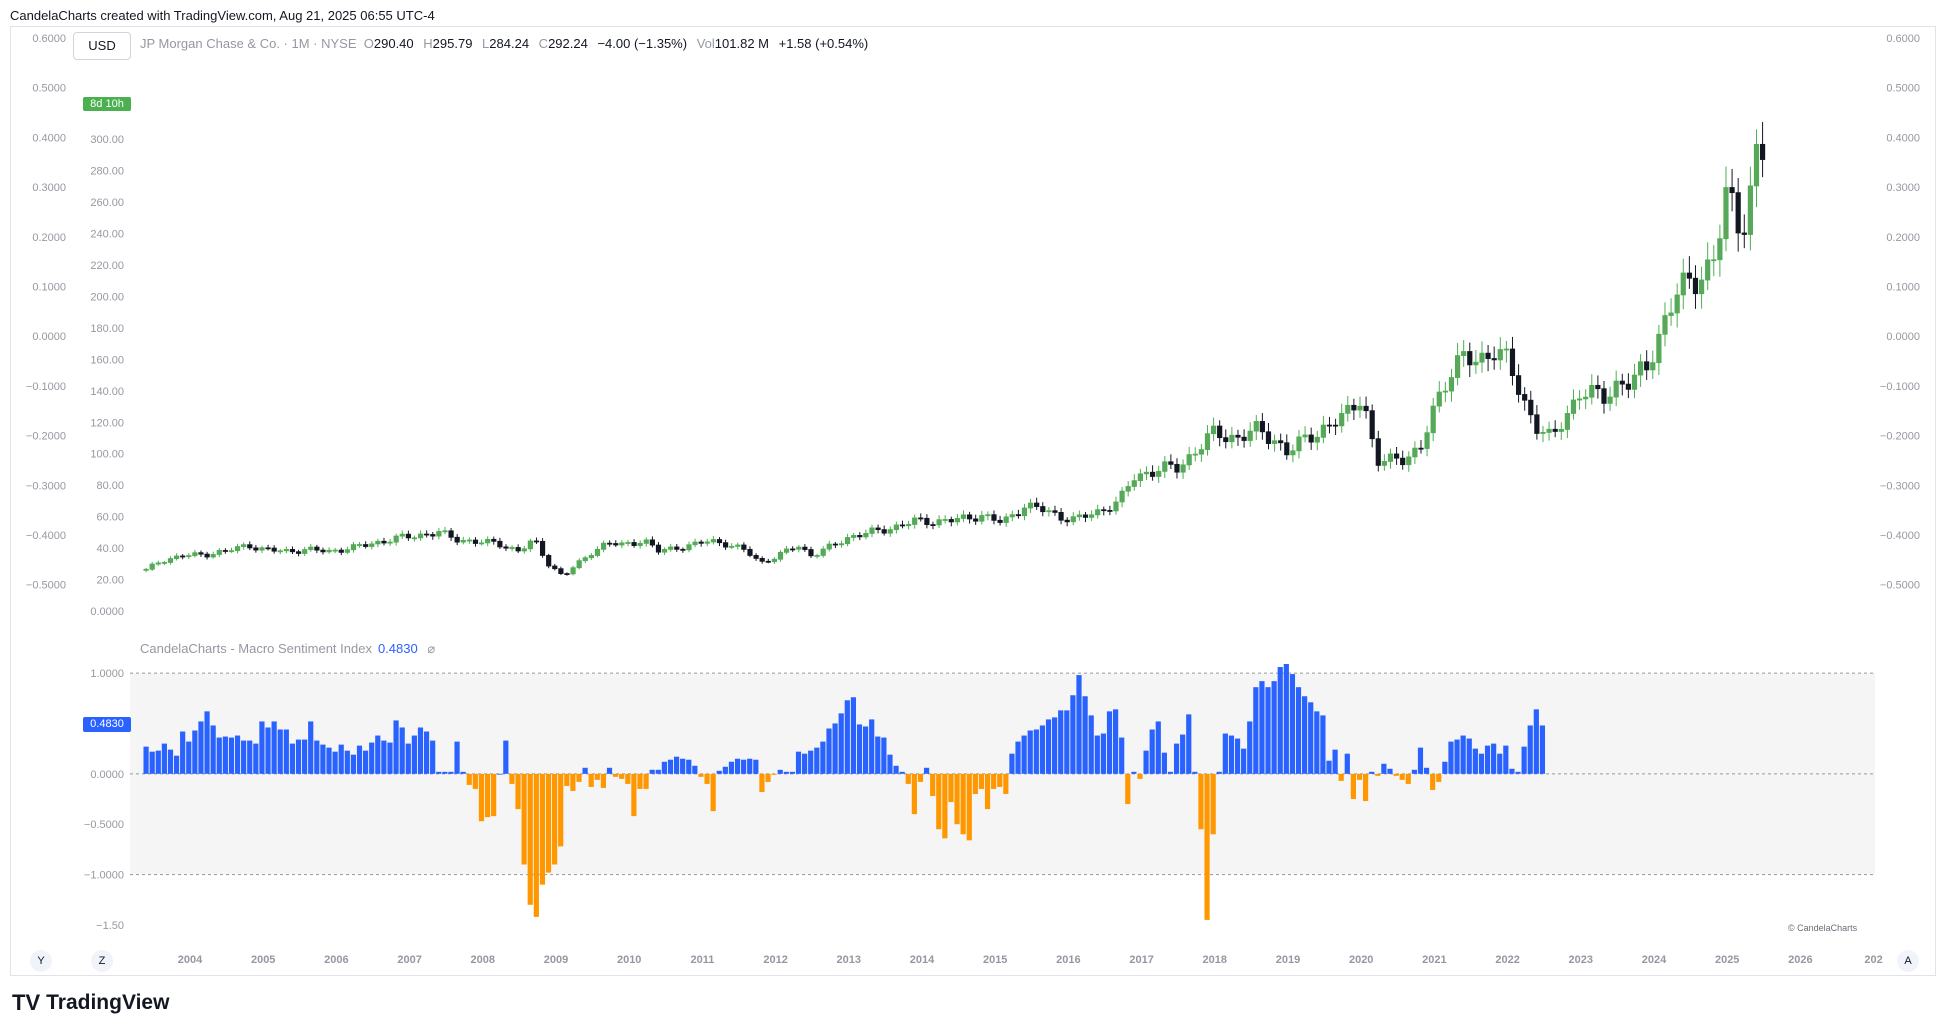  Describe the element at coordinates (102, 46) in the screenshot. I see `currency-selector: USD` at that location.